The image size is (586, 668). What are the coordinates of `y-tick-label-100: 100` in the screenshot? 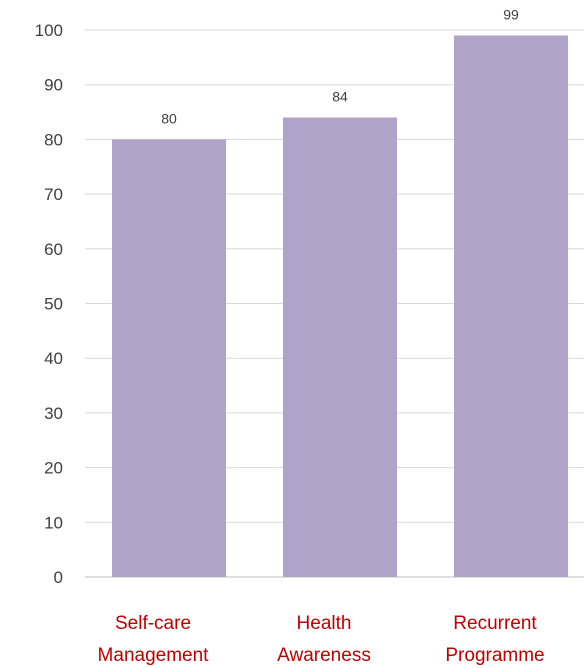 It's located at (49, 30).